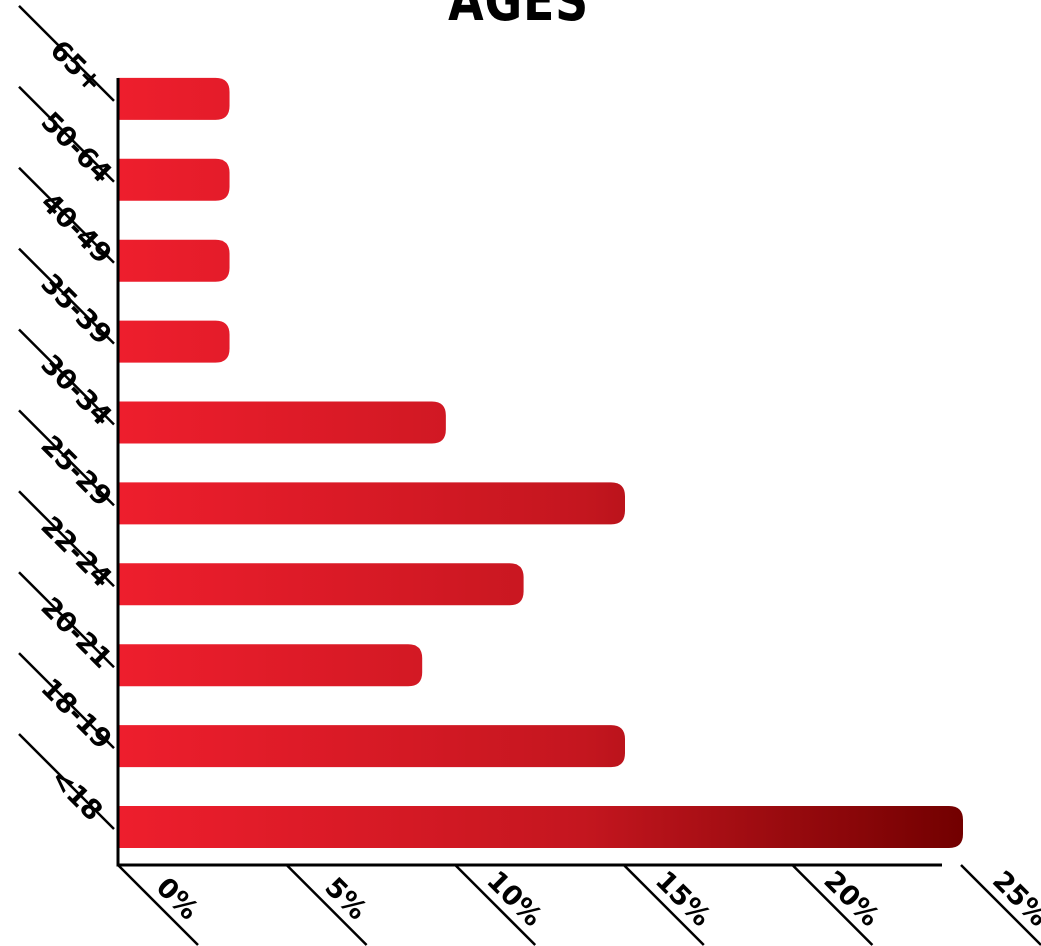 This screenshot has width=1041, height=946. What do you see at coordinates (76, 228) in the screenshot?
I see `y-tick-label: 40-49` at bounding box center [76, 228].